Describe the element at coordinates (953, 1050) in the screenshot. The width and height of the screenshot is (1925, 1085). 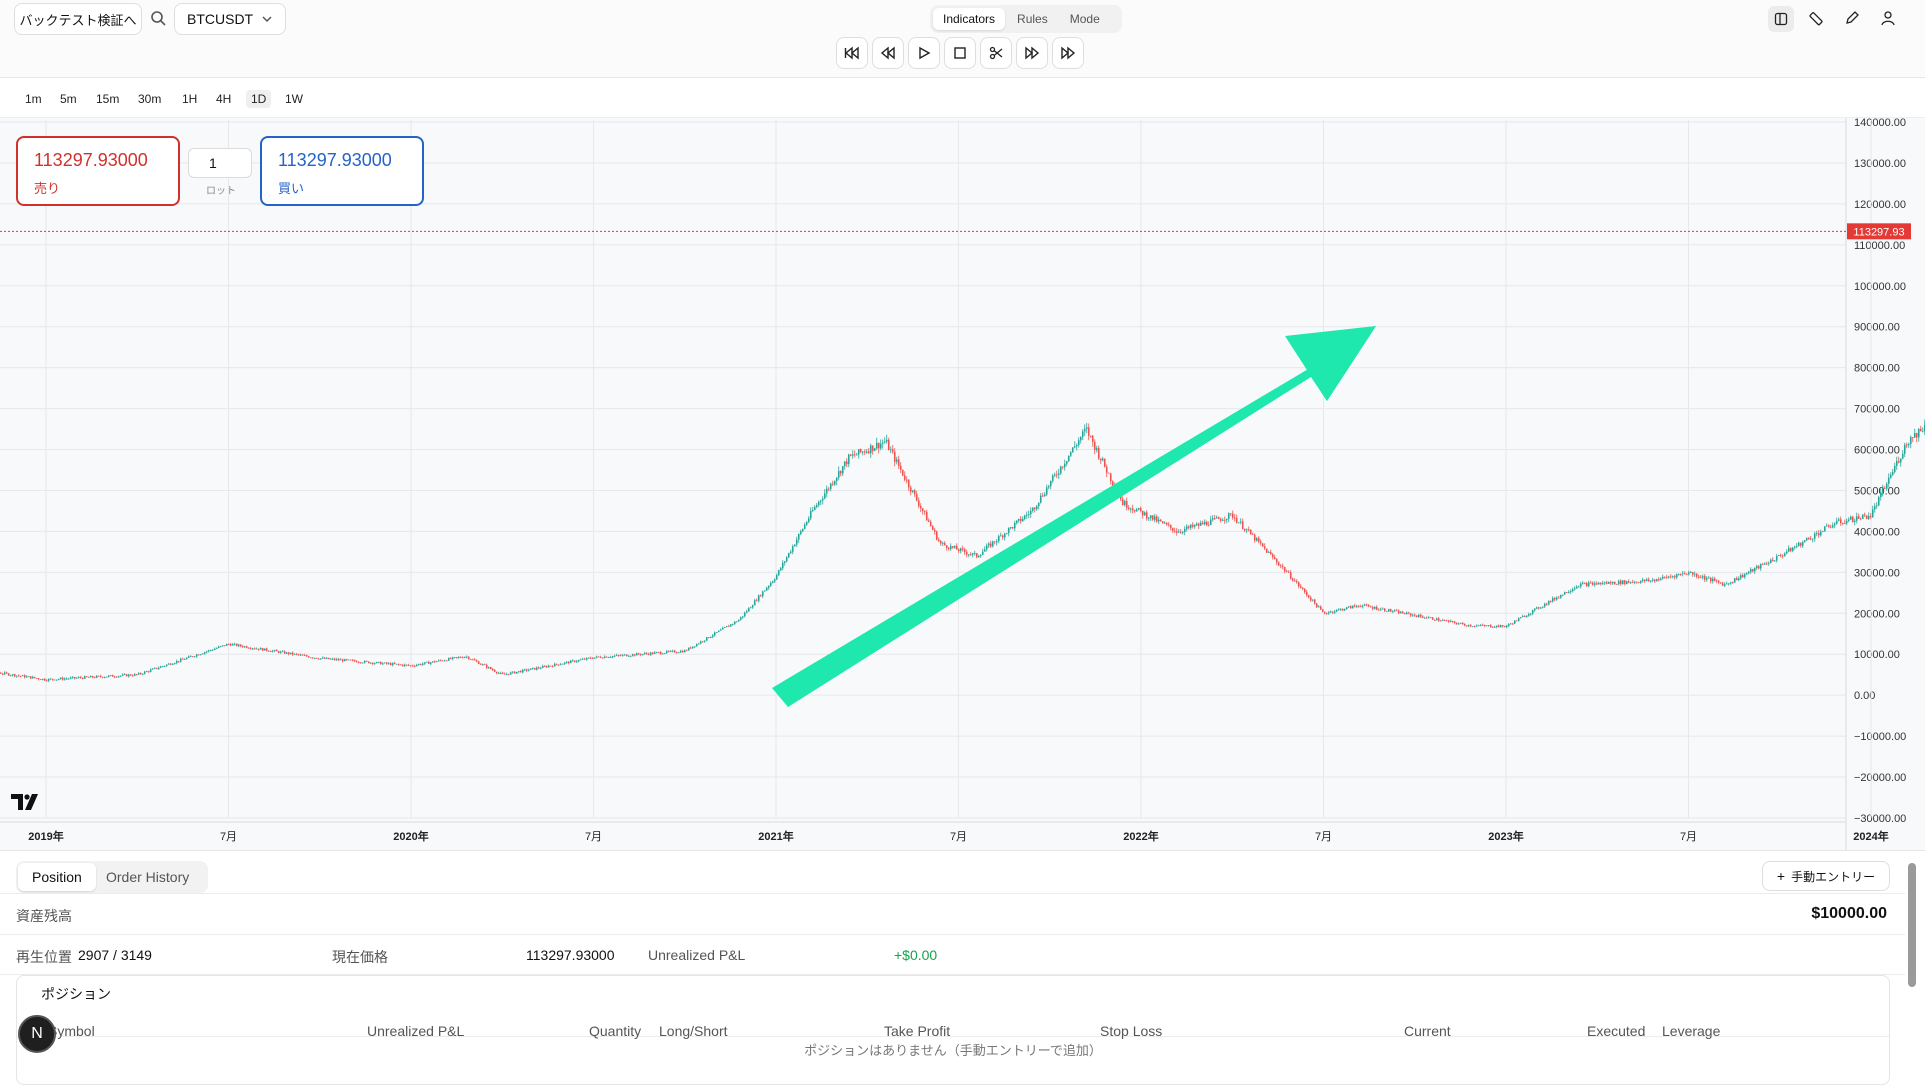
I see `empty-state: ポジションはありません（手動エントリーで追加）` at that location.